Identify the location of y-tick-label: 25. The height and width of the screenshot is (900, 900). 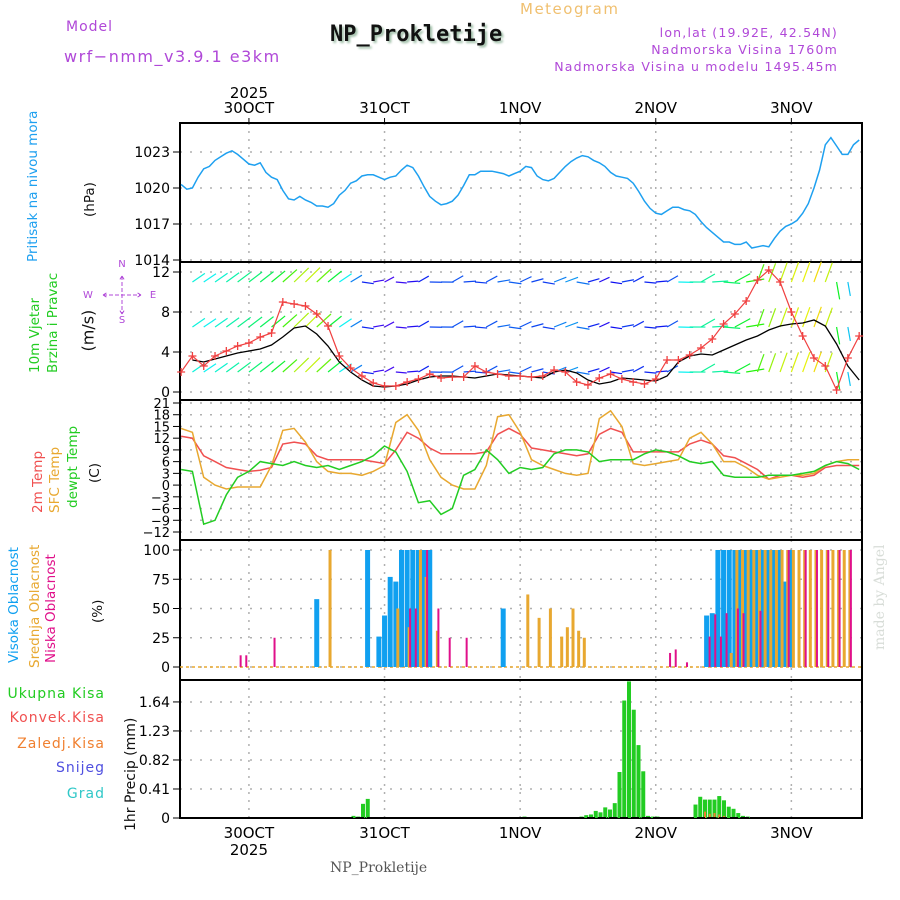
(161, 639).